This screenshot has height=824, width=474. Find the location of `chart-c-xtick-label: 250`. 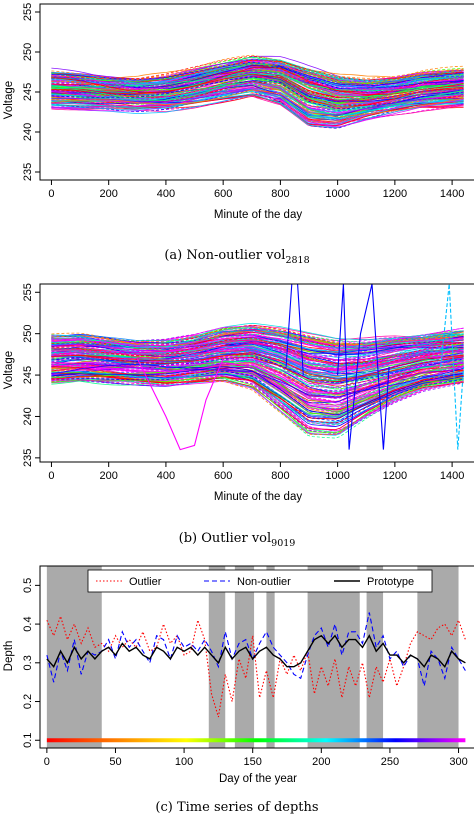

chart-c-xtick-label: 250 is located at coordinates (390, 762).